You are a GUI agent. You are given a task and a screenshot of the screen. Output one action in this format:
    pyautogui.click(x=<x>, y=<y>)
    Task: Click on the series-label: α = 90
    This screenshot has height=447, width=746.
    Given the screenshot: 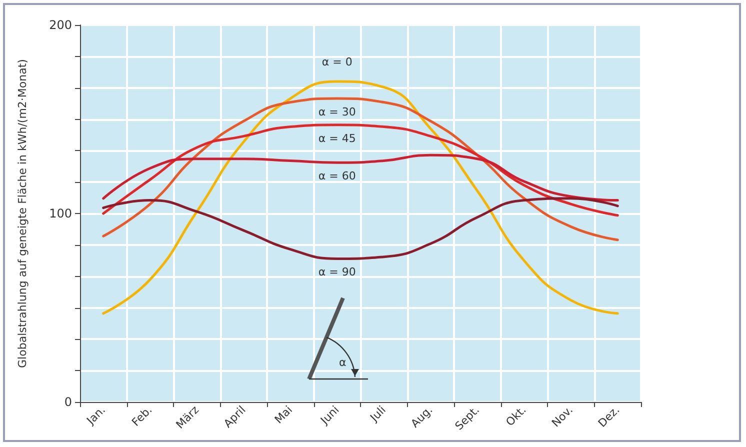 What is the action you would take?
    pyautogui.click(x=337, y=272)
    